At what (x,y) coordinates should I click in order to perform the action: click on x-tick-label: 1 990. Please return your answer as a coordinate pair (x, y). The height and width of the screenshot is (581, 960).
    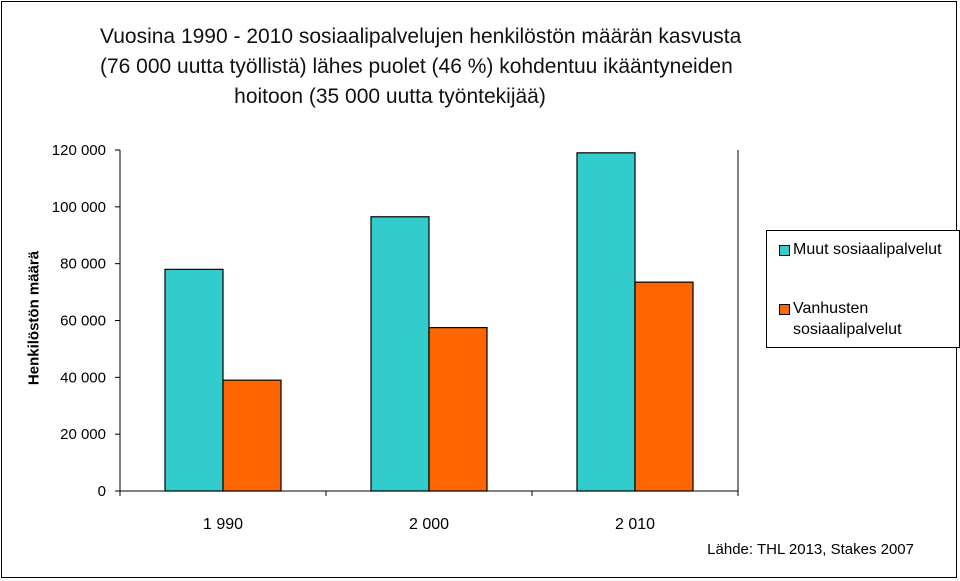
    Looking at the image, I should click on (223, 524).